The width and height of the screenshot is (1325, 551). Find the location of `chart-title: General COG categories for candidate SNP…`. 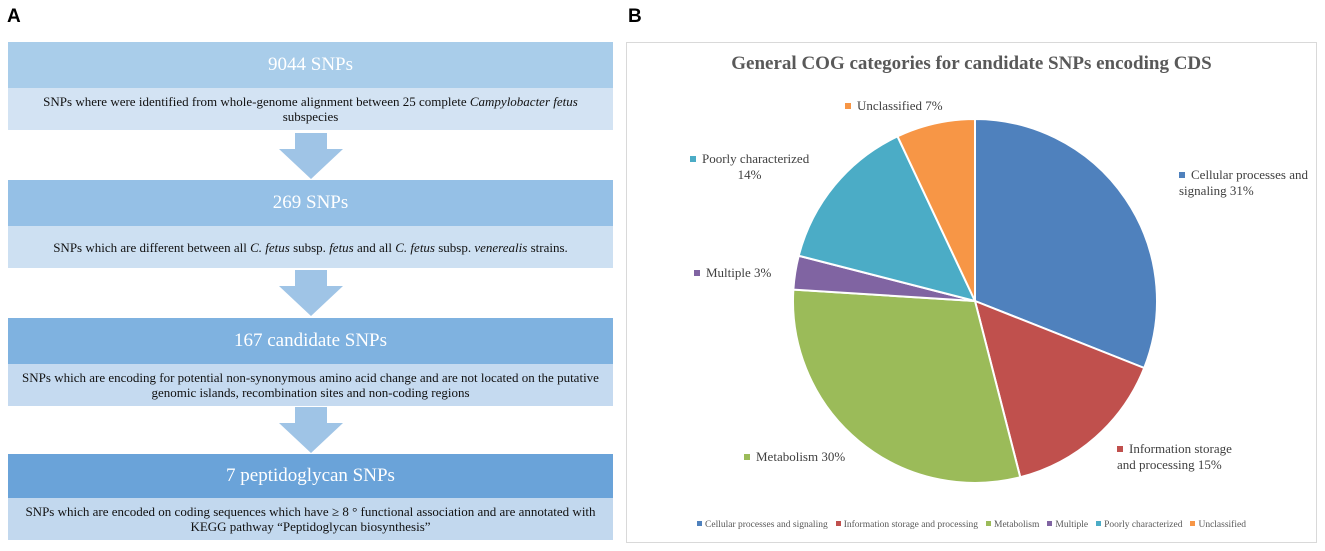

chart-title: General COG categories for candidate SNP… is located at coordinates (971, 63).